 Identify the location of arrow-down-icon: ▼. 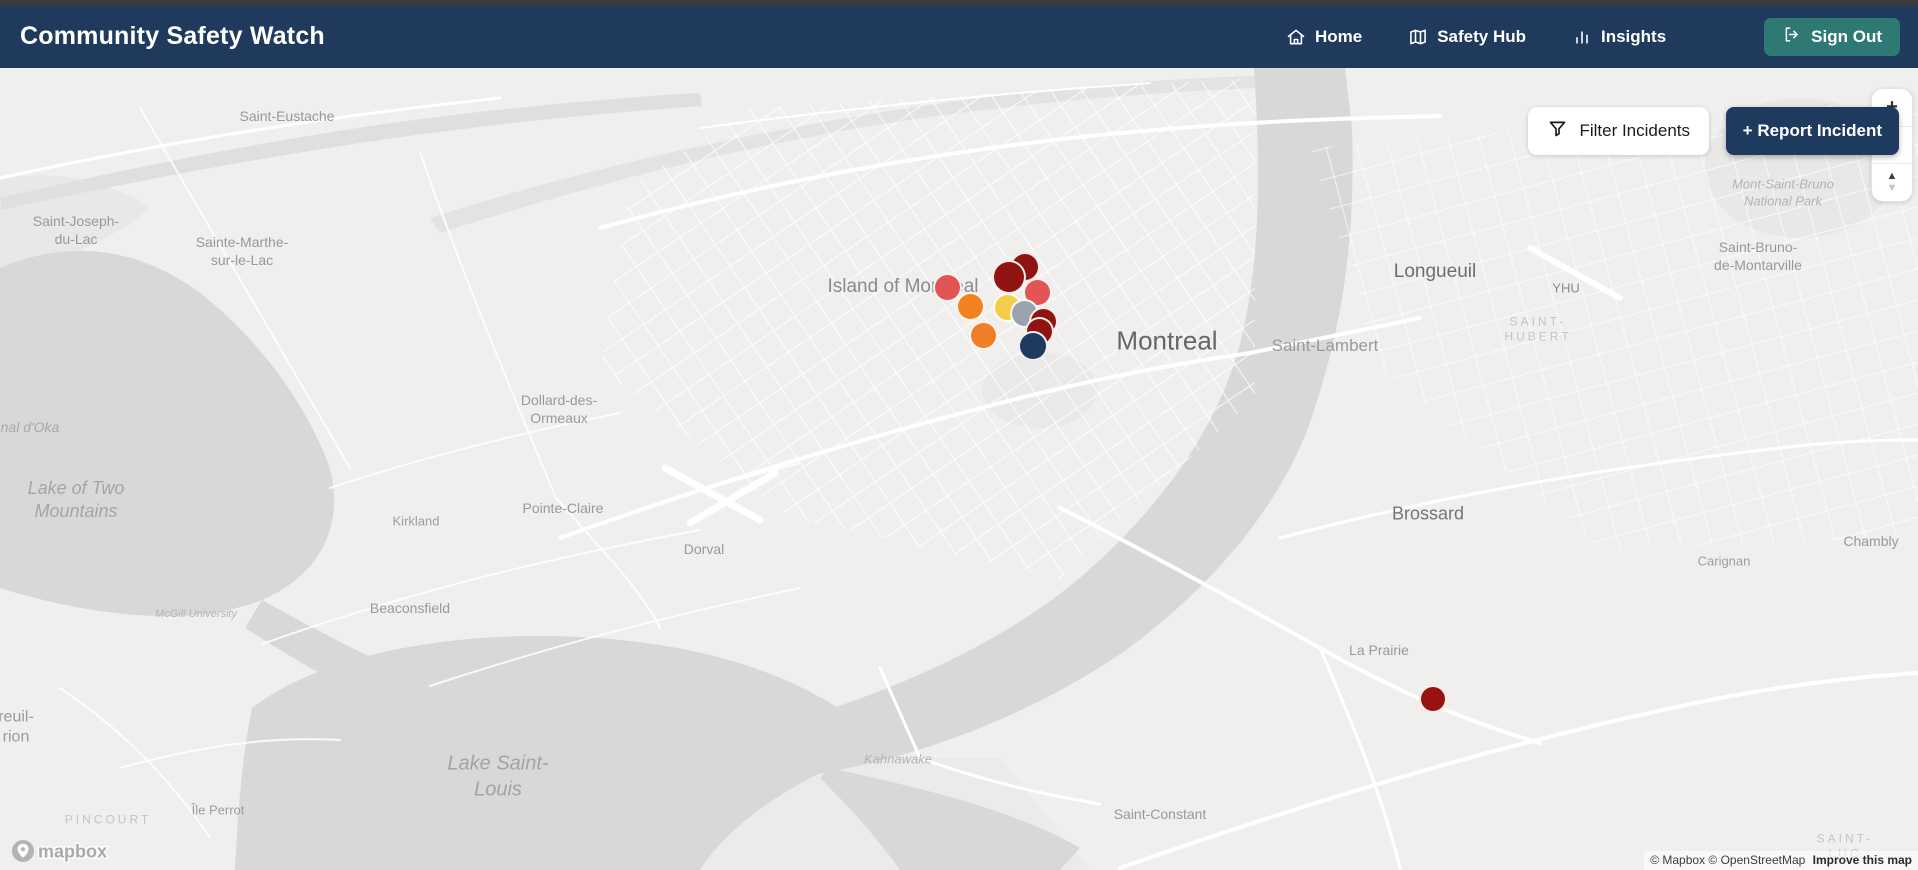
(1892, 187).